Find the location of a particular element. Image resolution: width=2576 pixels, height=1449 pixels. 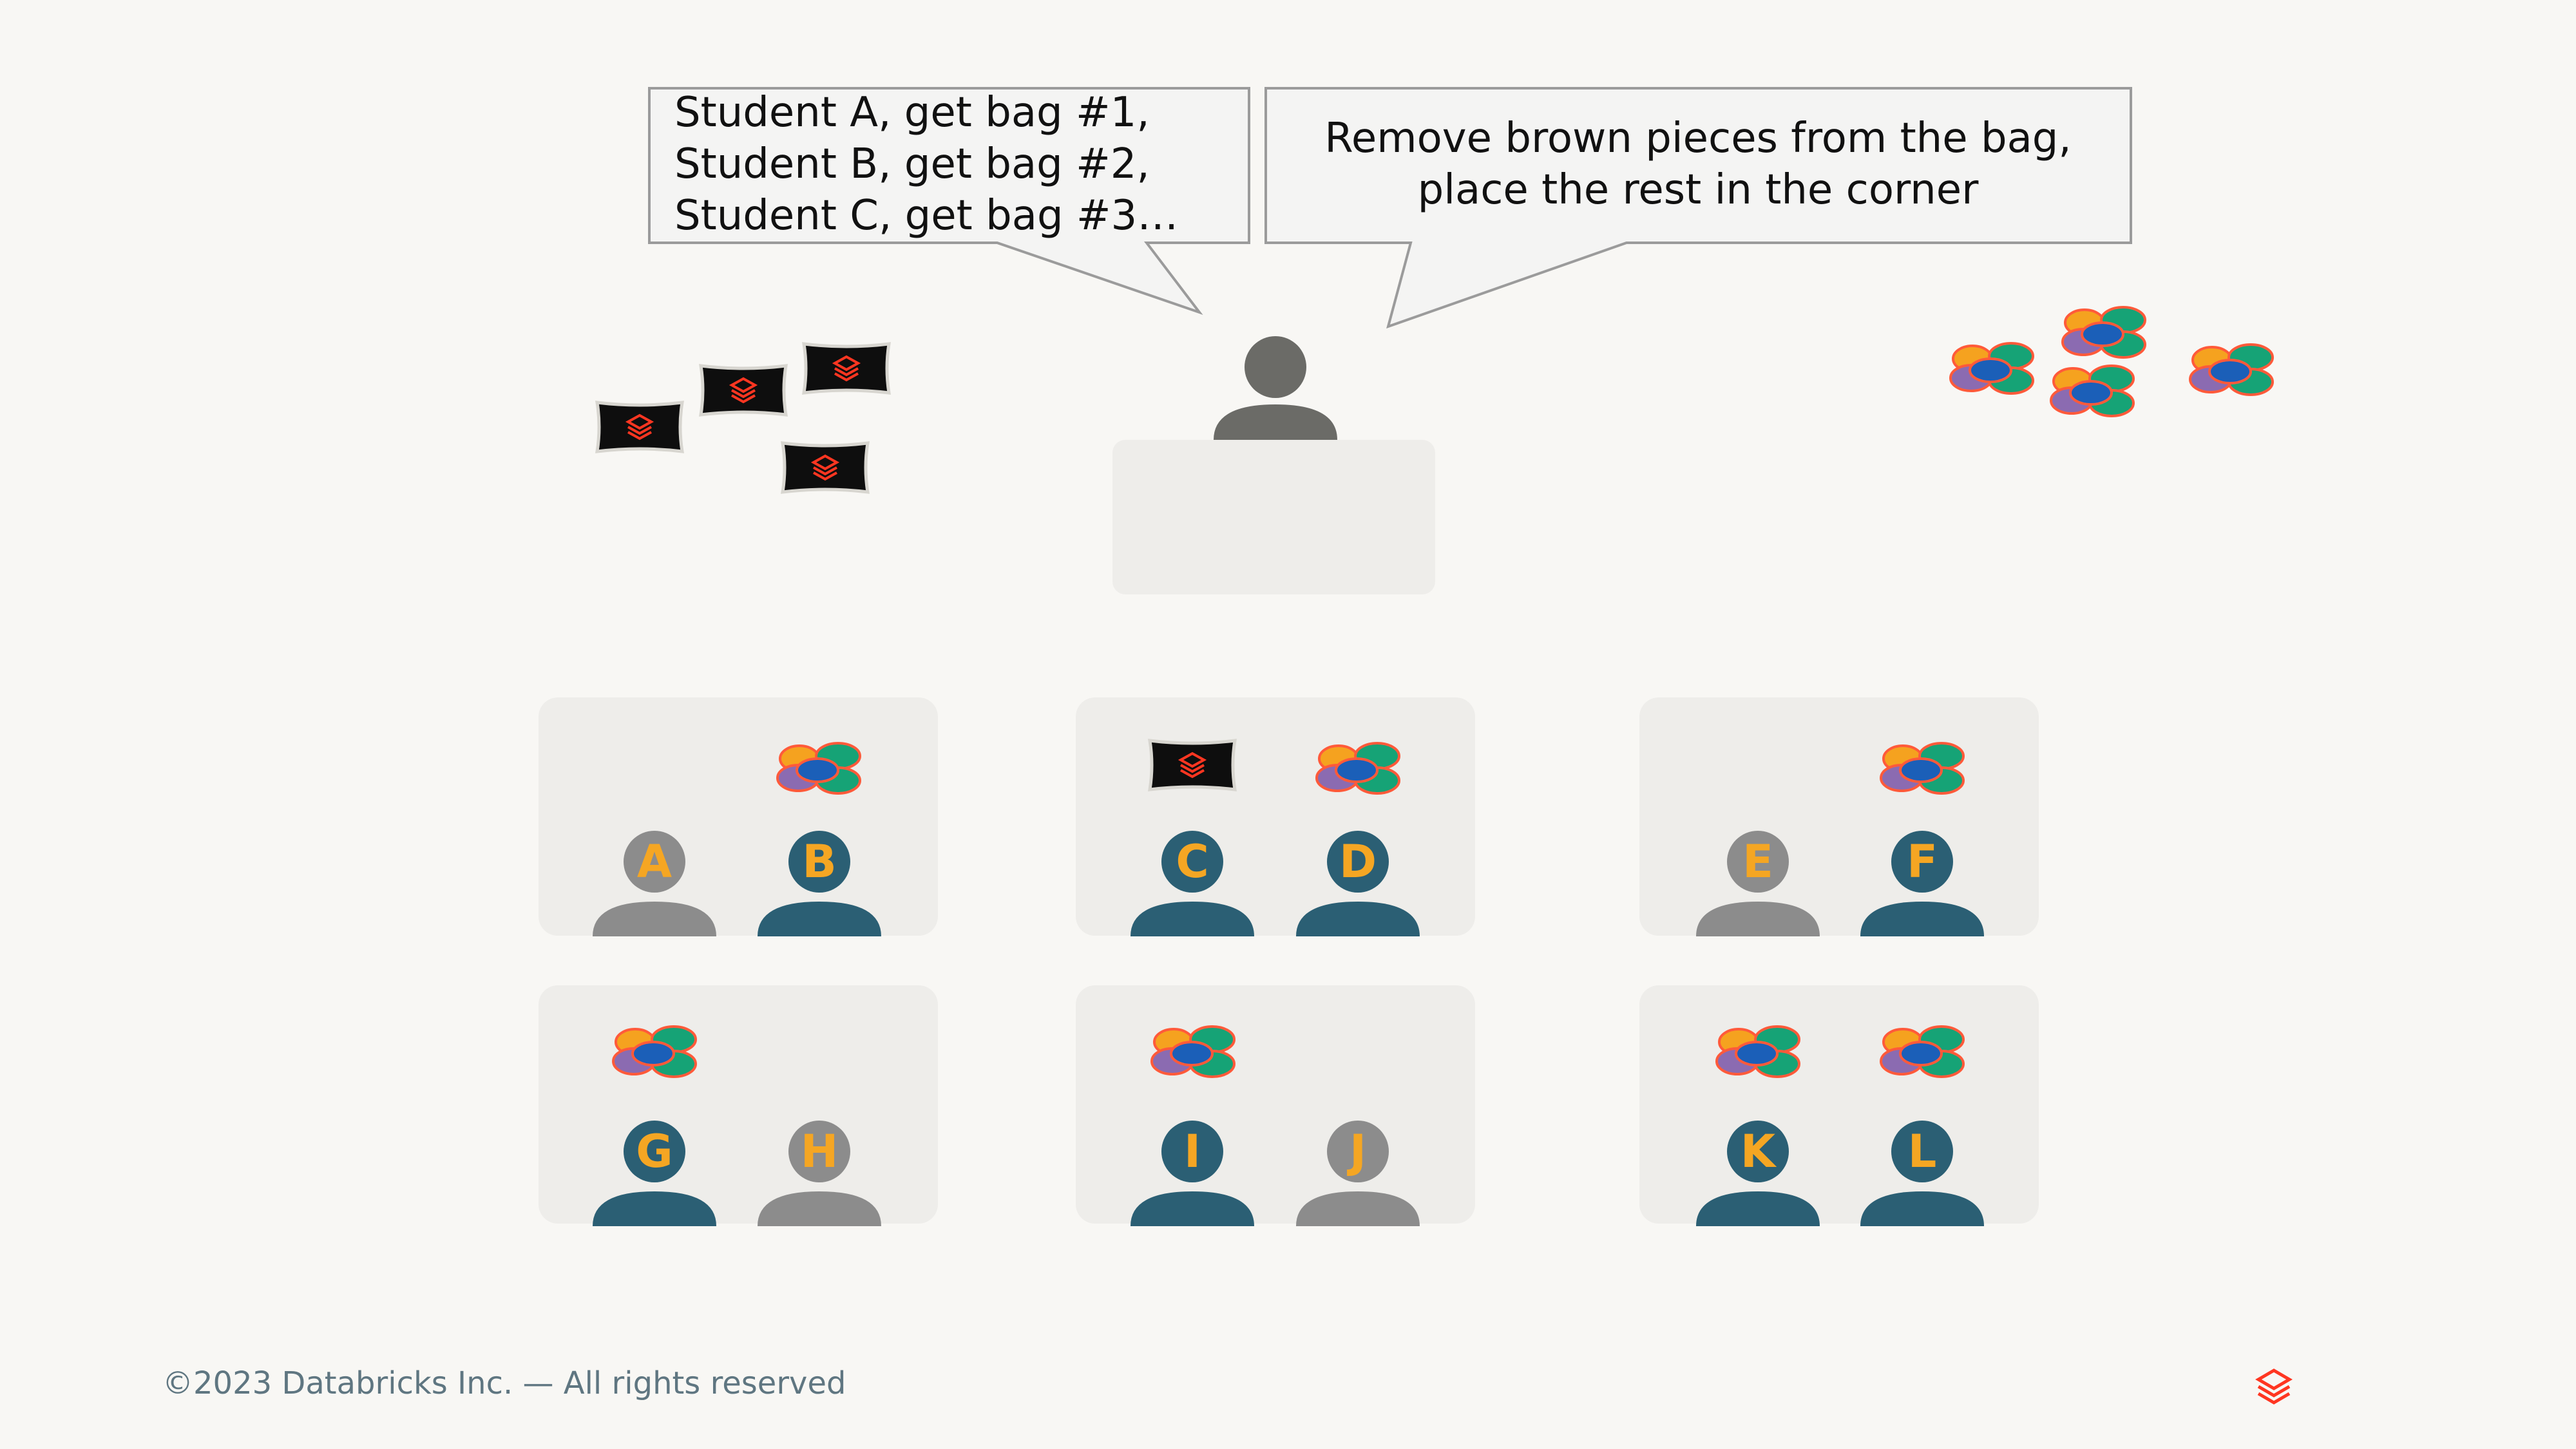

student-letter: F is located at coordinates (1922, 861).